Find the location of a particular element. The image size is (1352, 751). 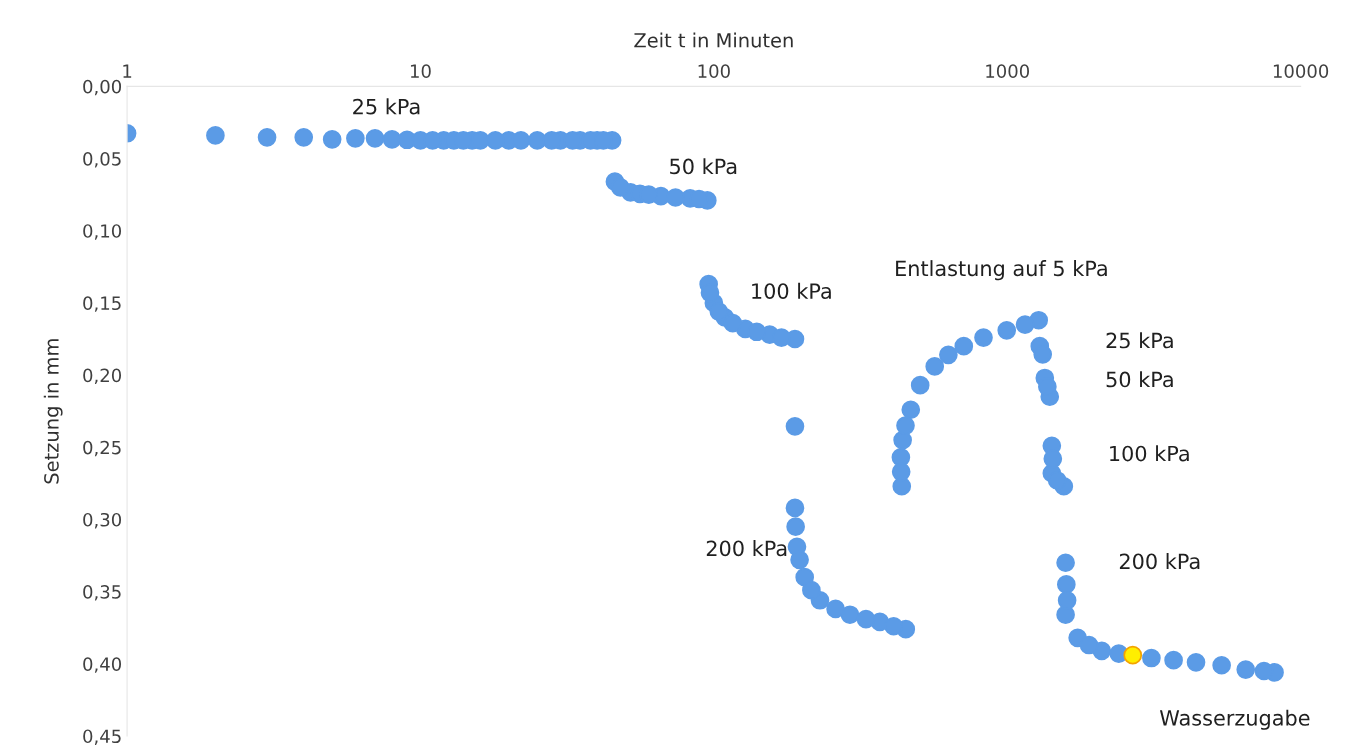

x-tick-label: 1000 is located at coordinates (1008, 71).